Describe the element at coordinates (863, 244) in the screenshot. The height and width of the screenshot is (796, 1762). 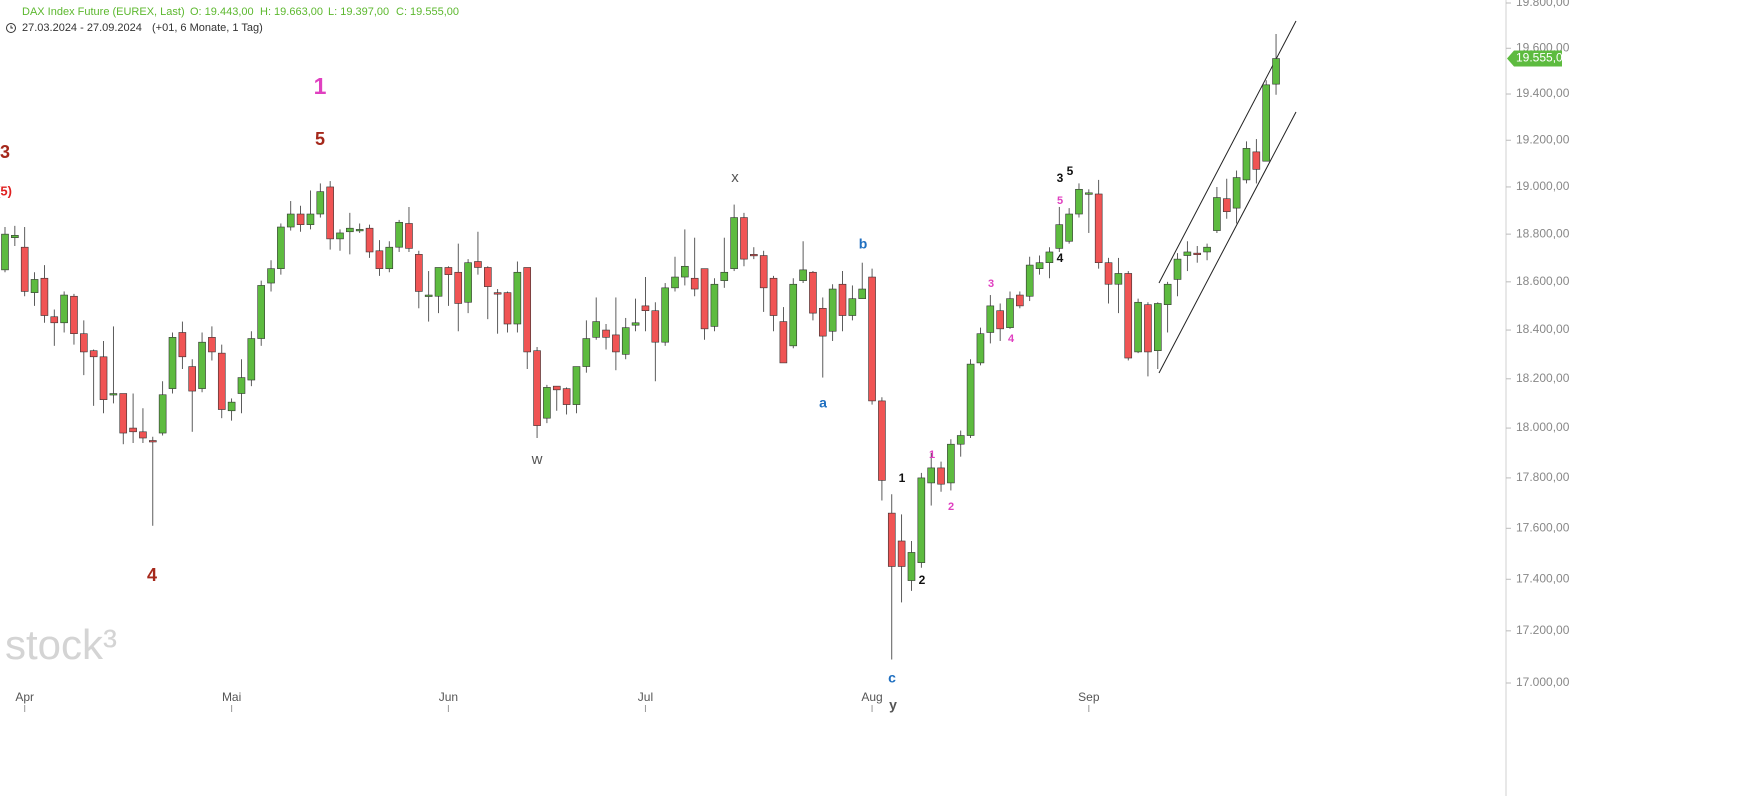
I see `wave-label: b` at that location.